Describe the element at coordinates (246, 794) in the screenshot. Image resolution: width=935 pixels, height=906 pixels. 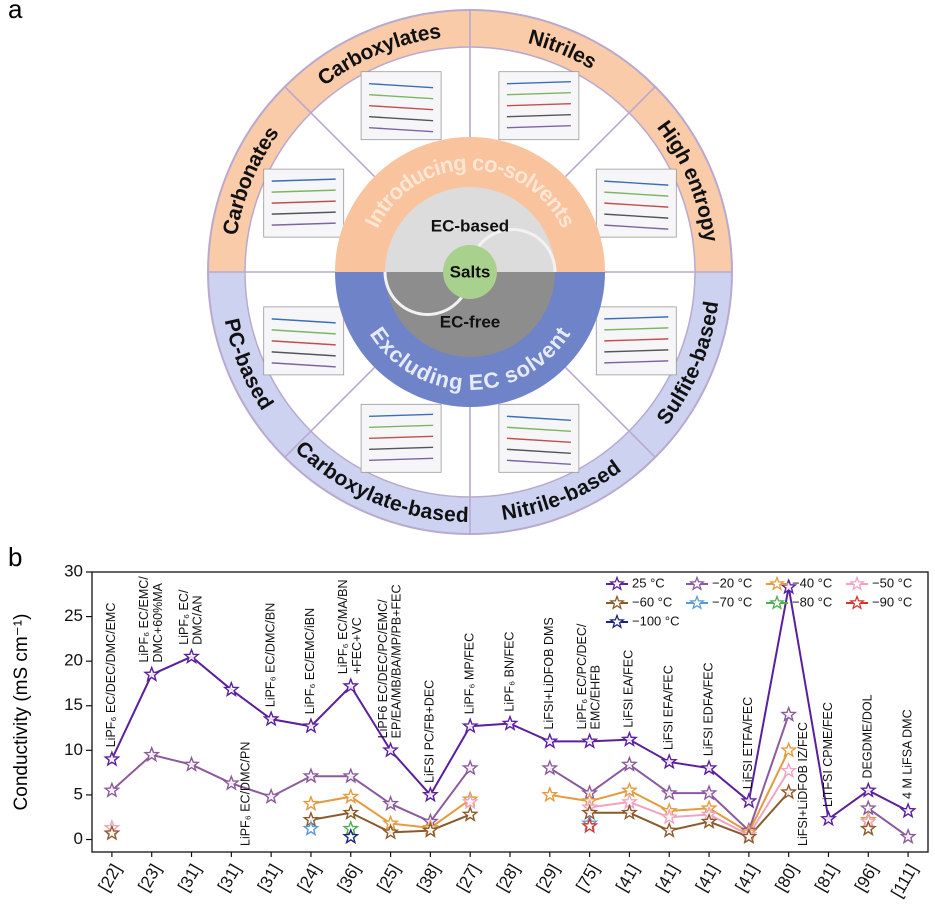
I see `annotation: LiPF₆ EC/DMC/PN` at that location.